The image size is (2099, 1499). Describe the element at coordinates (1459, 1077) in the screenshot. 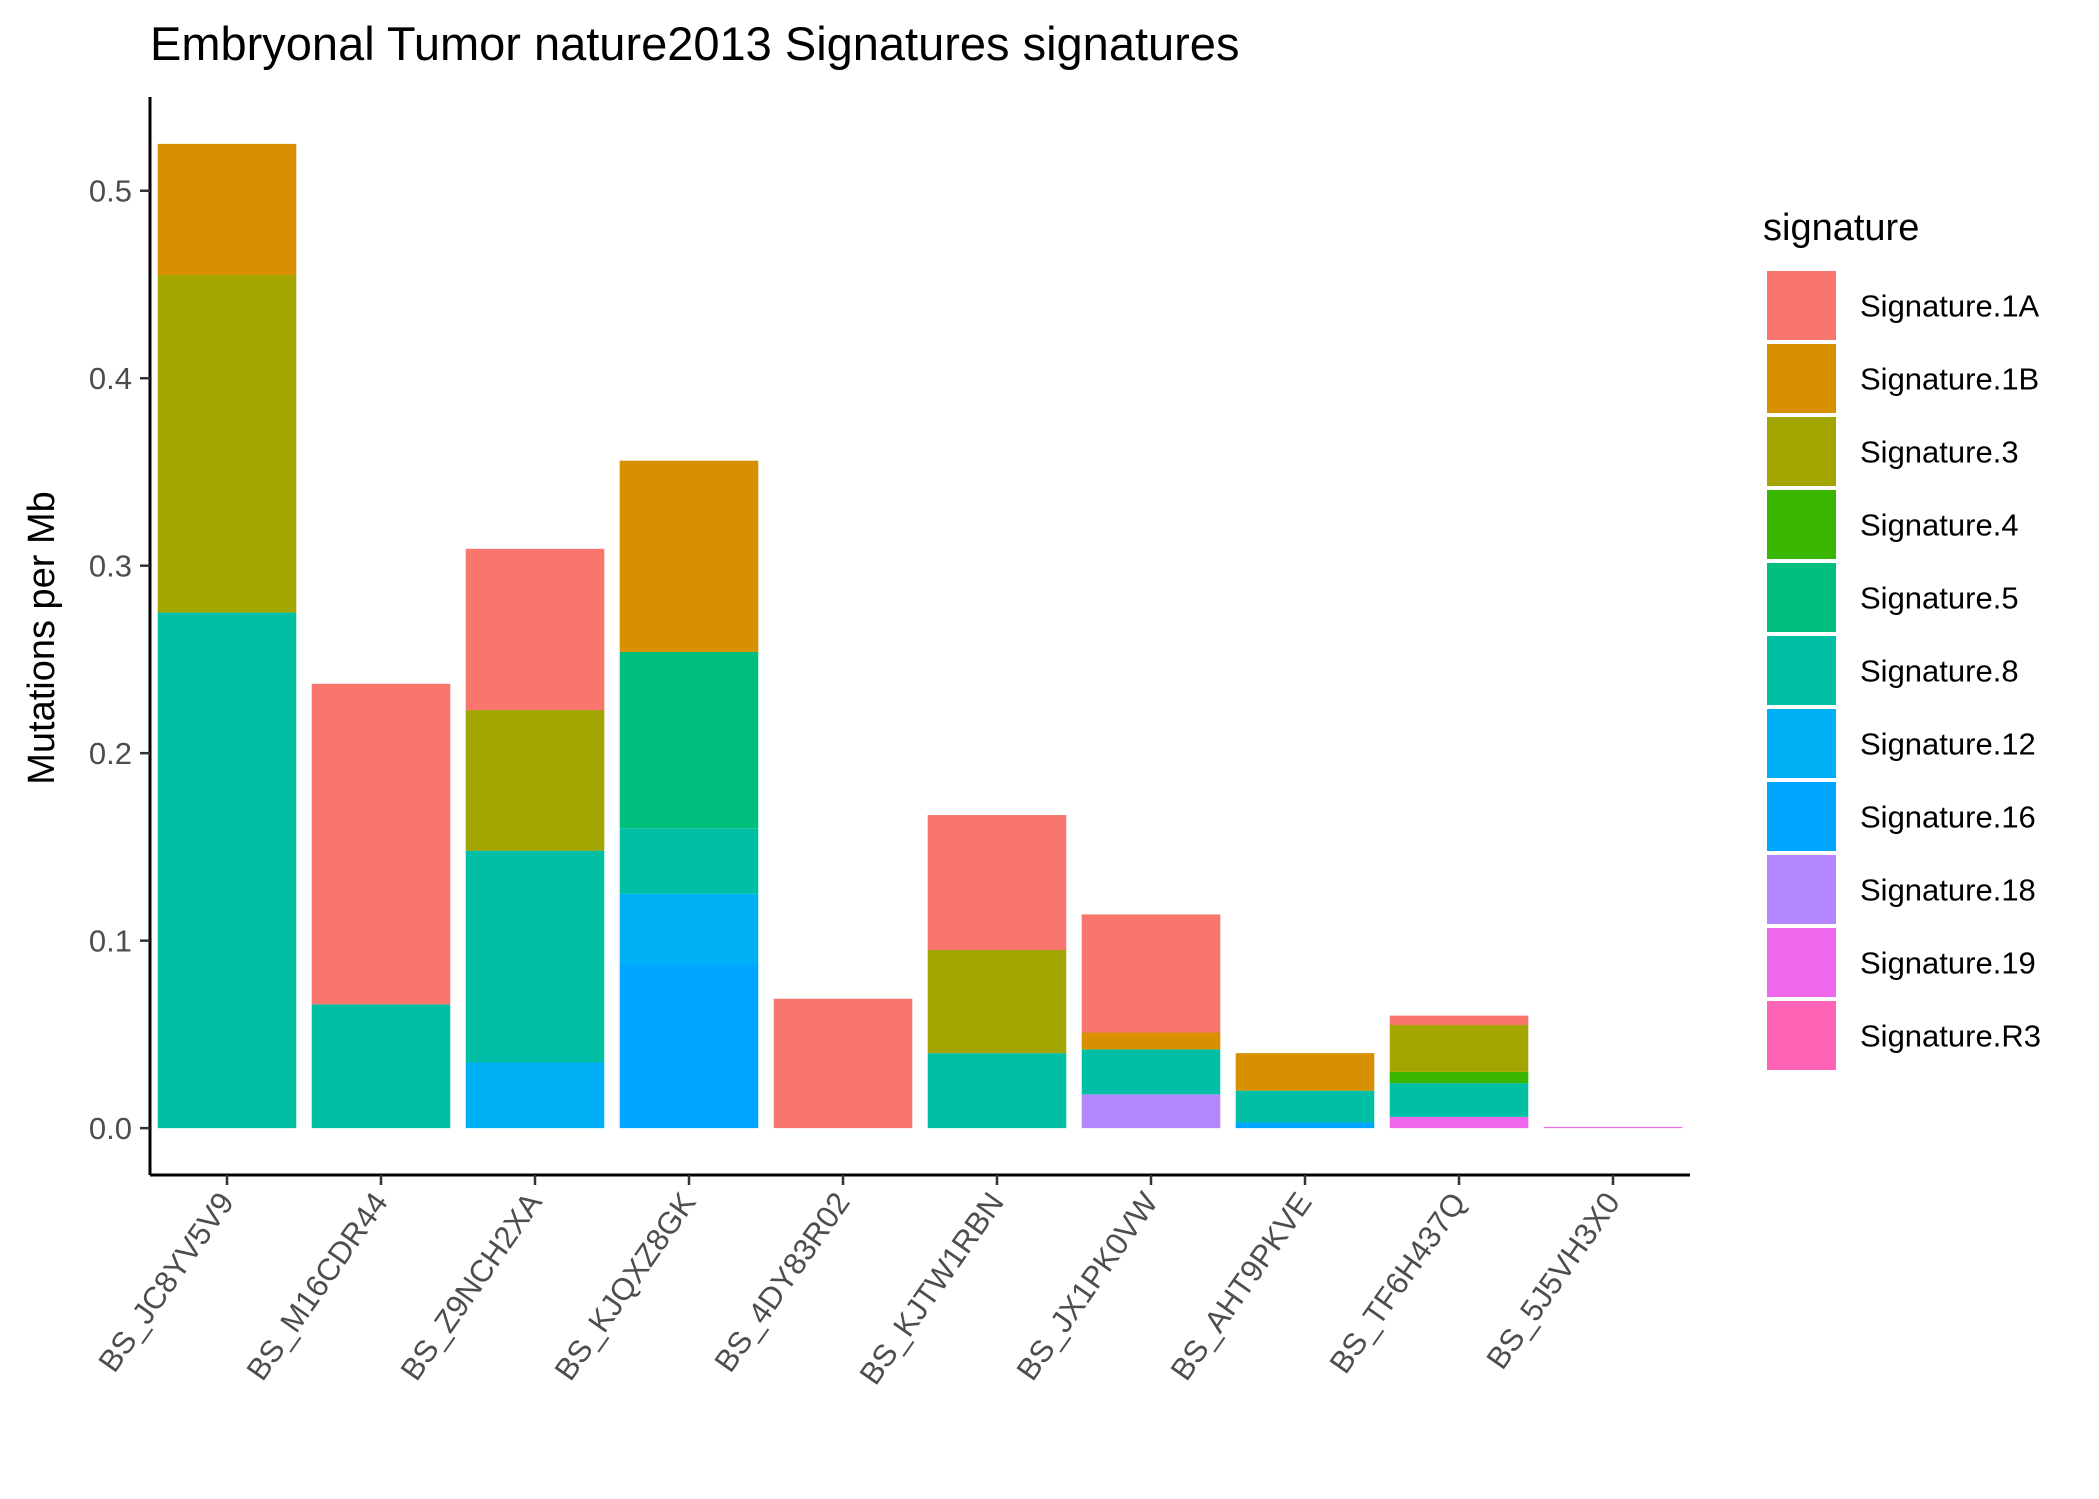

I see `bar-segment-BS_TF6H437Q-Signature.4` at that location.